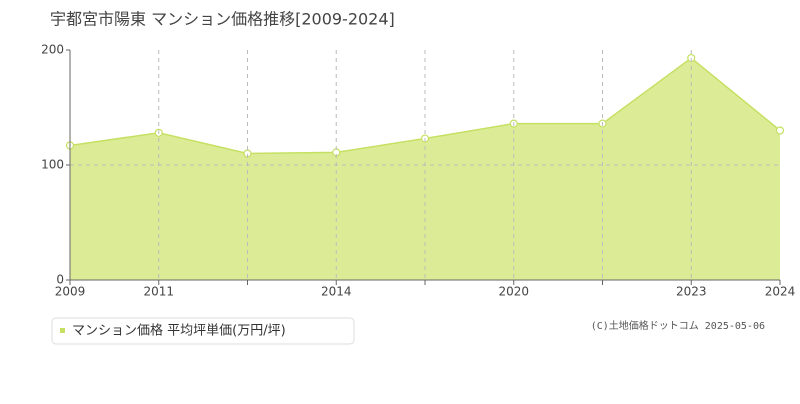 The width and height of the screenshot is (800, 404). Describe the element at coordinates (336, 292) in the screenshot. I see `x-tick-label: 2014` at that location.